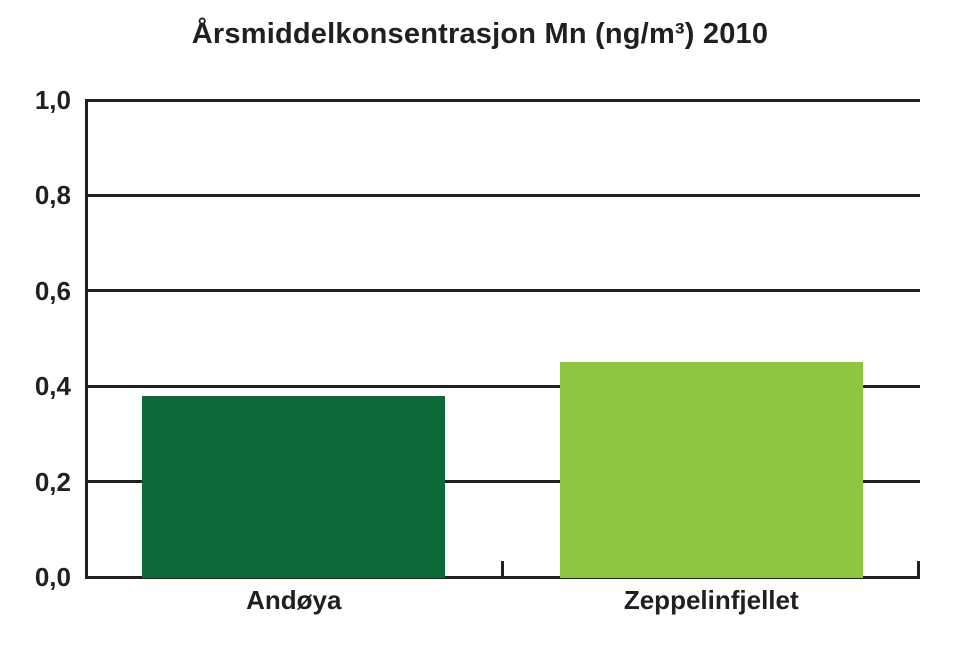 Image resolution: width=970 pixels, height=651 pixels. I want to click on x-category-label: Andøya, so click(294, 600).